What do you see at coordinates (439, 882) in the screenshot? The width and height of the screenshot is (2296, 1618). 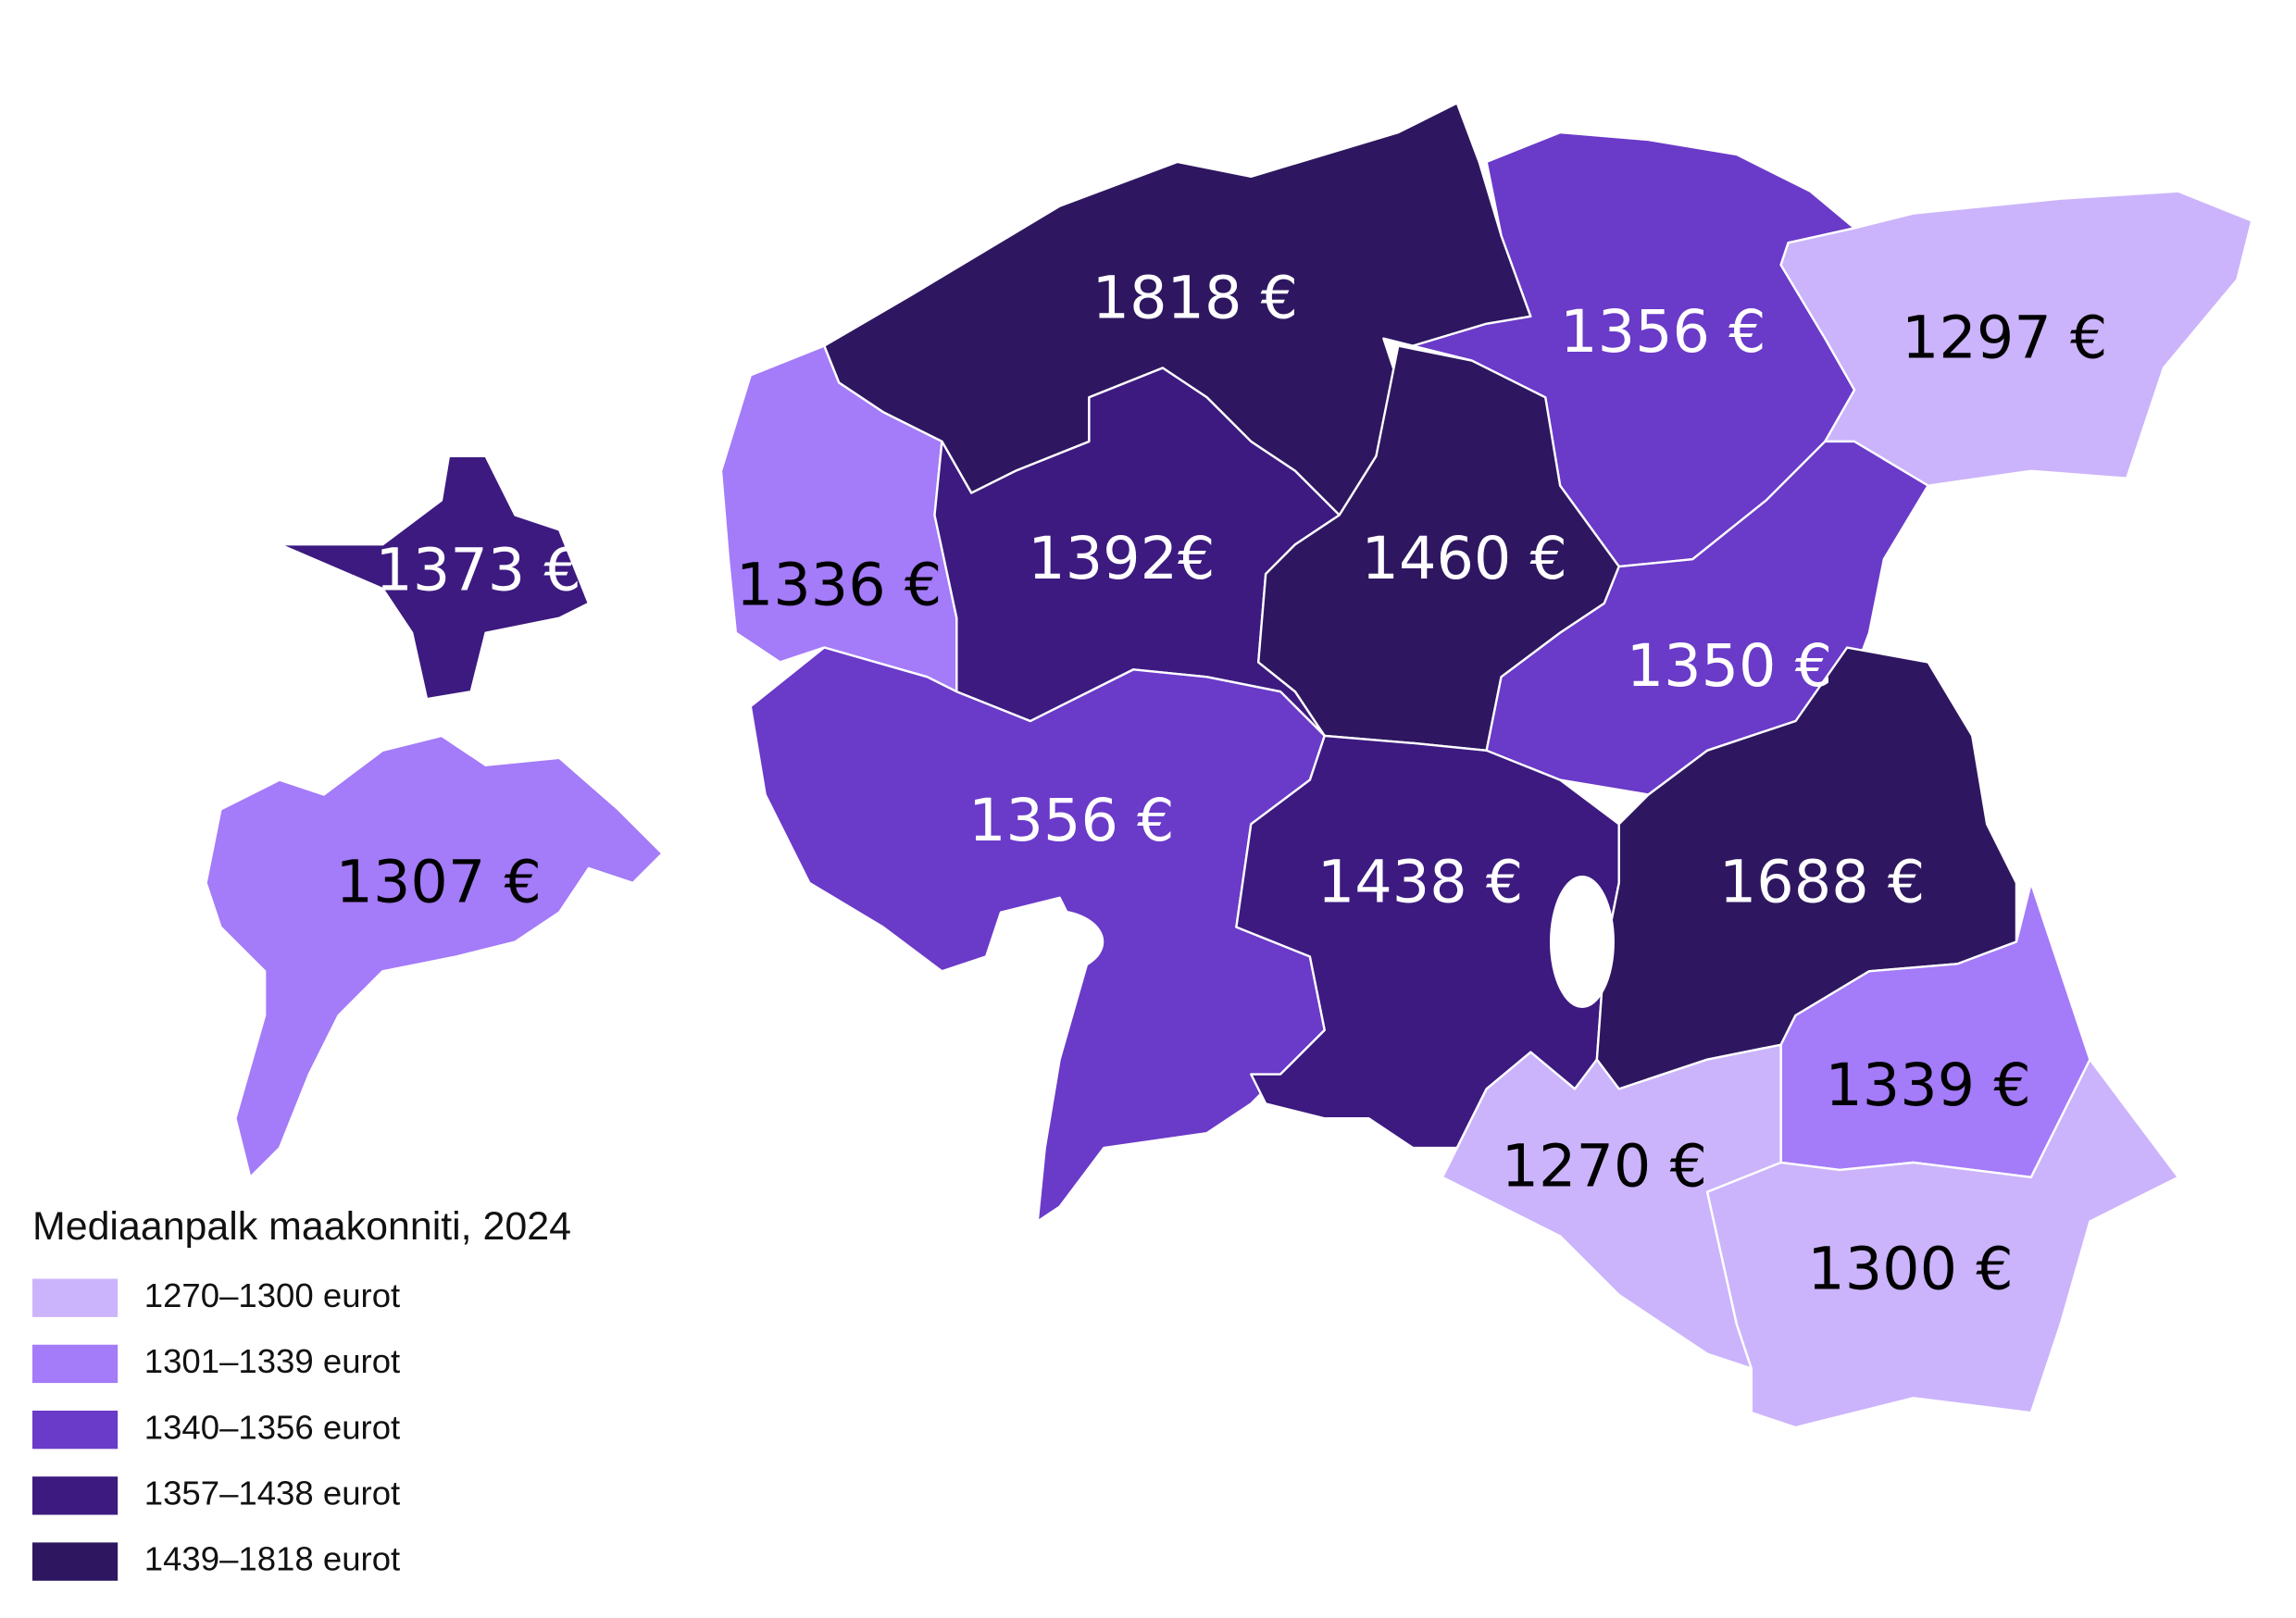 I see `region-label: 1307 €` at bounding box center [439, 882].